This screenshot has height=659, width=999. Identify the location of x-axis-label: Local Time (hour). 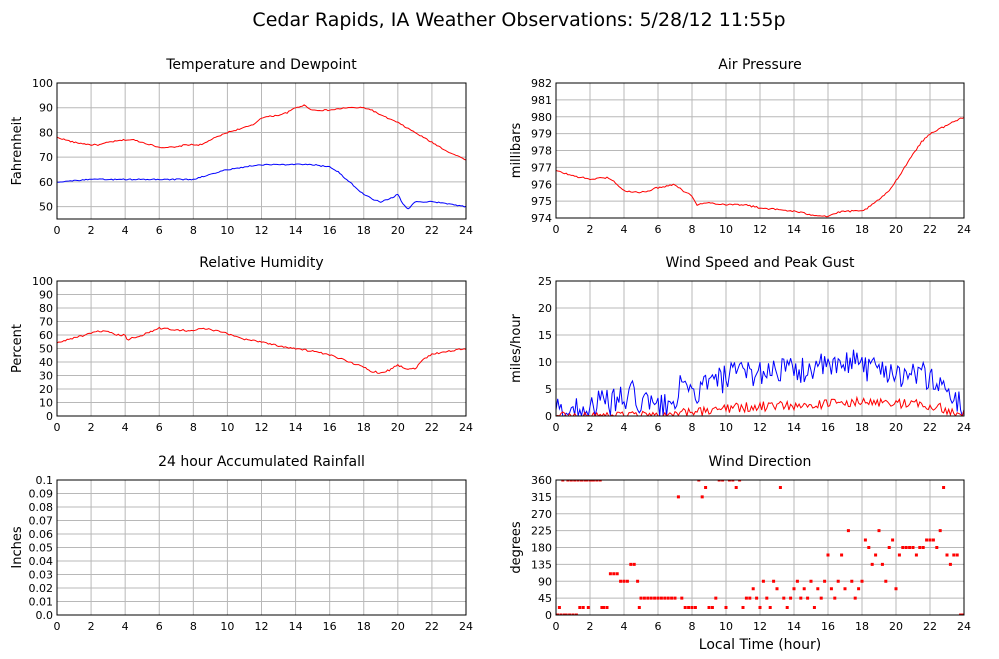
(760, 645).